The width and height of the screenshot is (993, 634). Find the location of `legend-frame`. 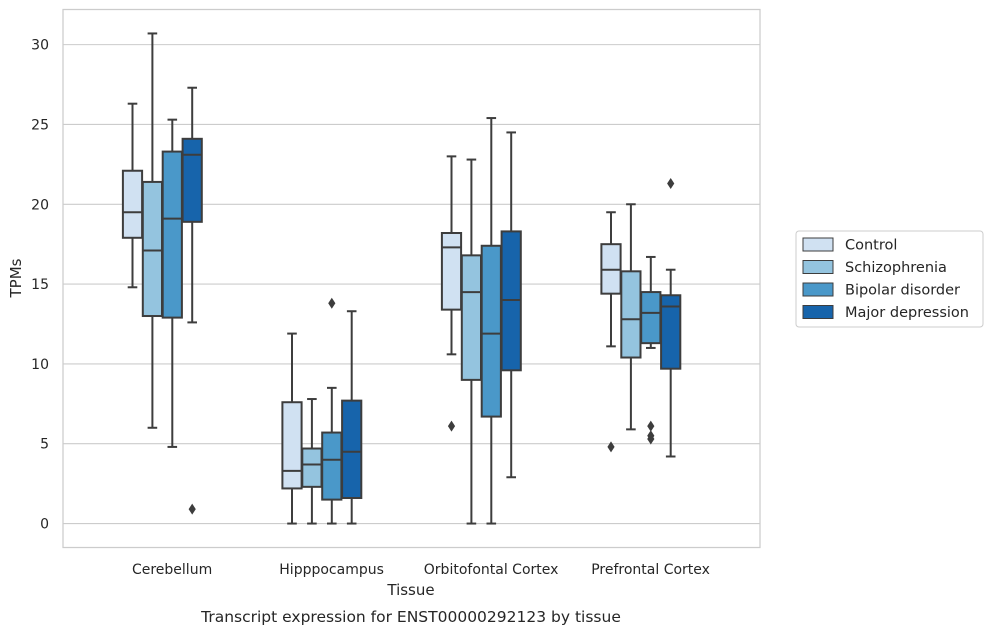

legend-frame is located at coordinates (889, 279).